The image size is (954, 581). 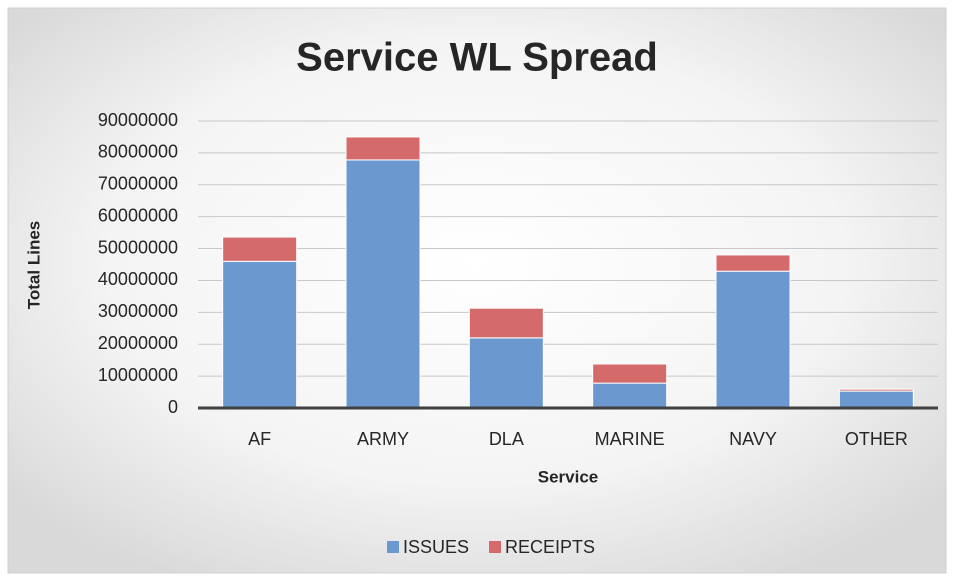 What do you see at coordinates (876, 439) in the screenshot?
I see `x-tick-label: OTHER` at bounding box center [876, 439].